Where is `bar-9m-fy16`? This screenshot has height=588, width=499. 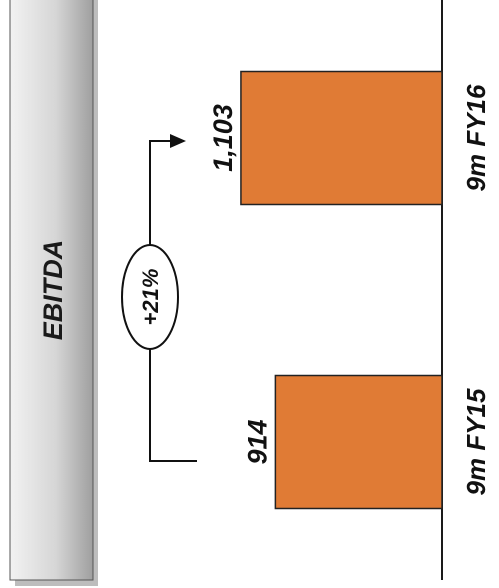
bar-9m-fy16 is located at coordinates (341, 138).